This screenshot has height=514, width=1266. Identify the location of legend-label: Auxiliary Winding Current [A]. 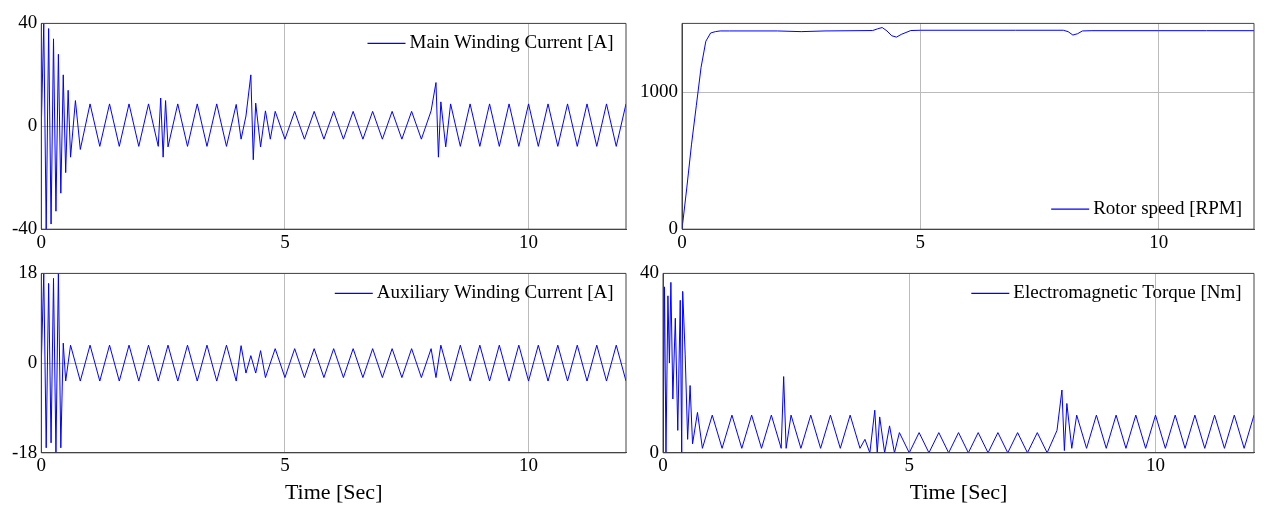
(495, 292).